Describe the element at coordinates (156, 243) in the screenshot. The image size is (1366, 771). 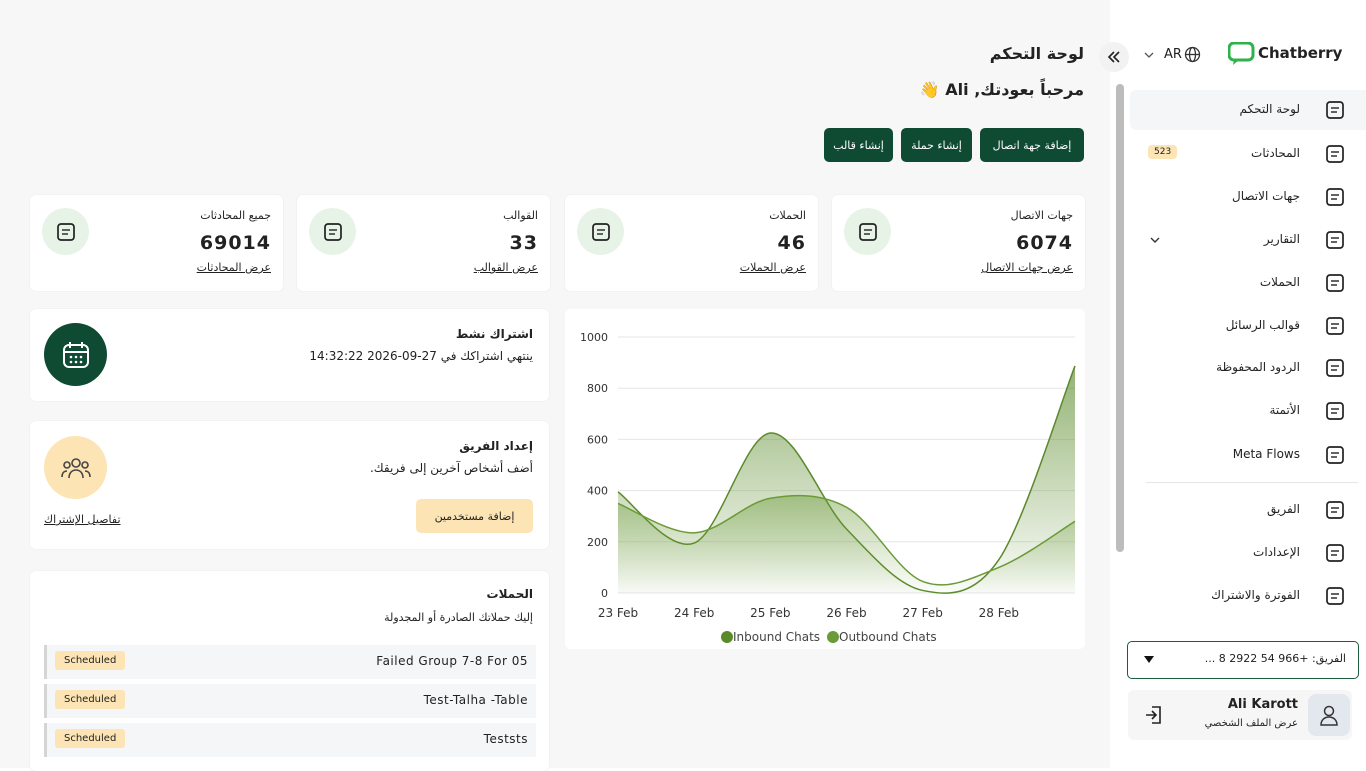
I see `stat-card: جميع المحادثات 69014 عرض المحادثات` at that location.